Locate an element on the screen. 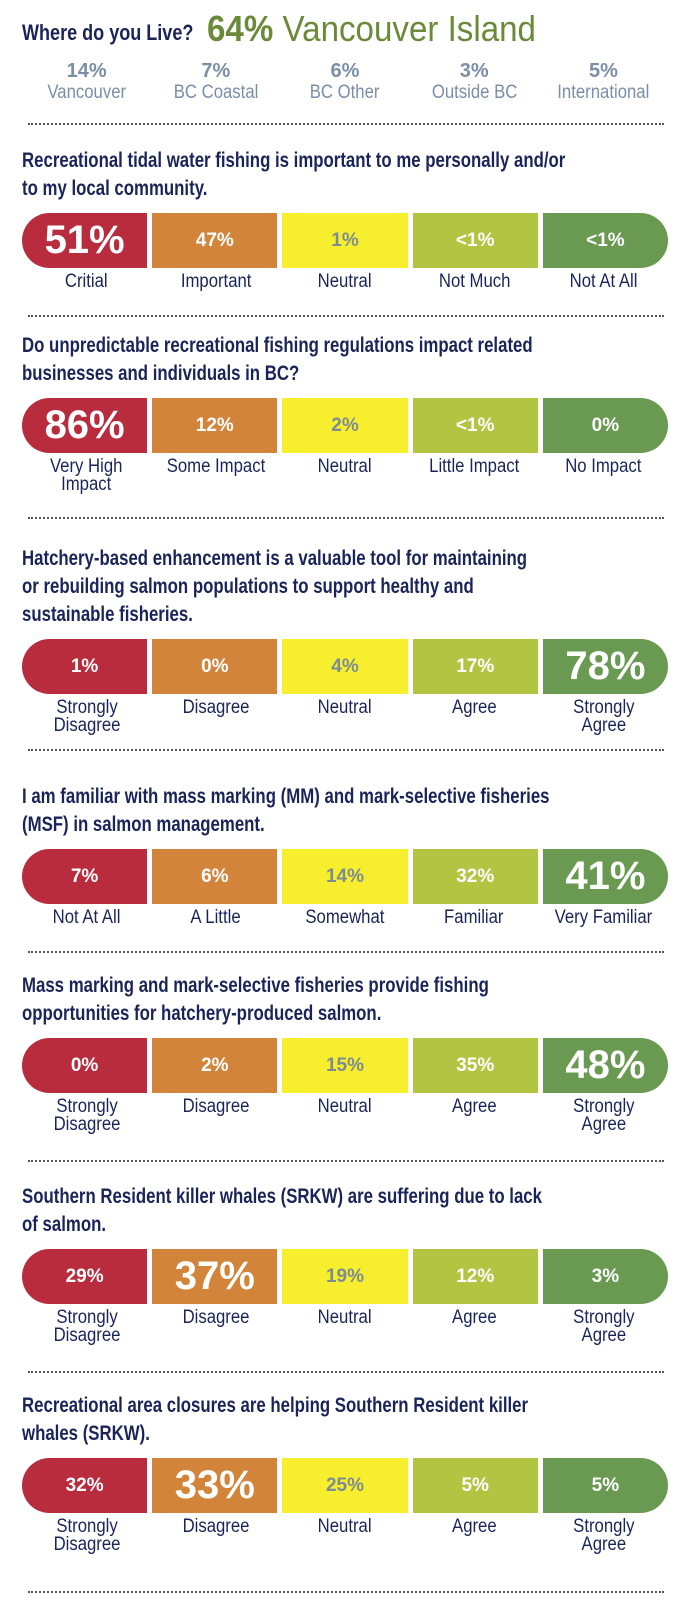 The height and width of the screenshot is (1615, 686). response-bar: 1% 0% 4% 17% 78% is located at coordinates (345, 666).